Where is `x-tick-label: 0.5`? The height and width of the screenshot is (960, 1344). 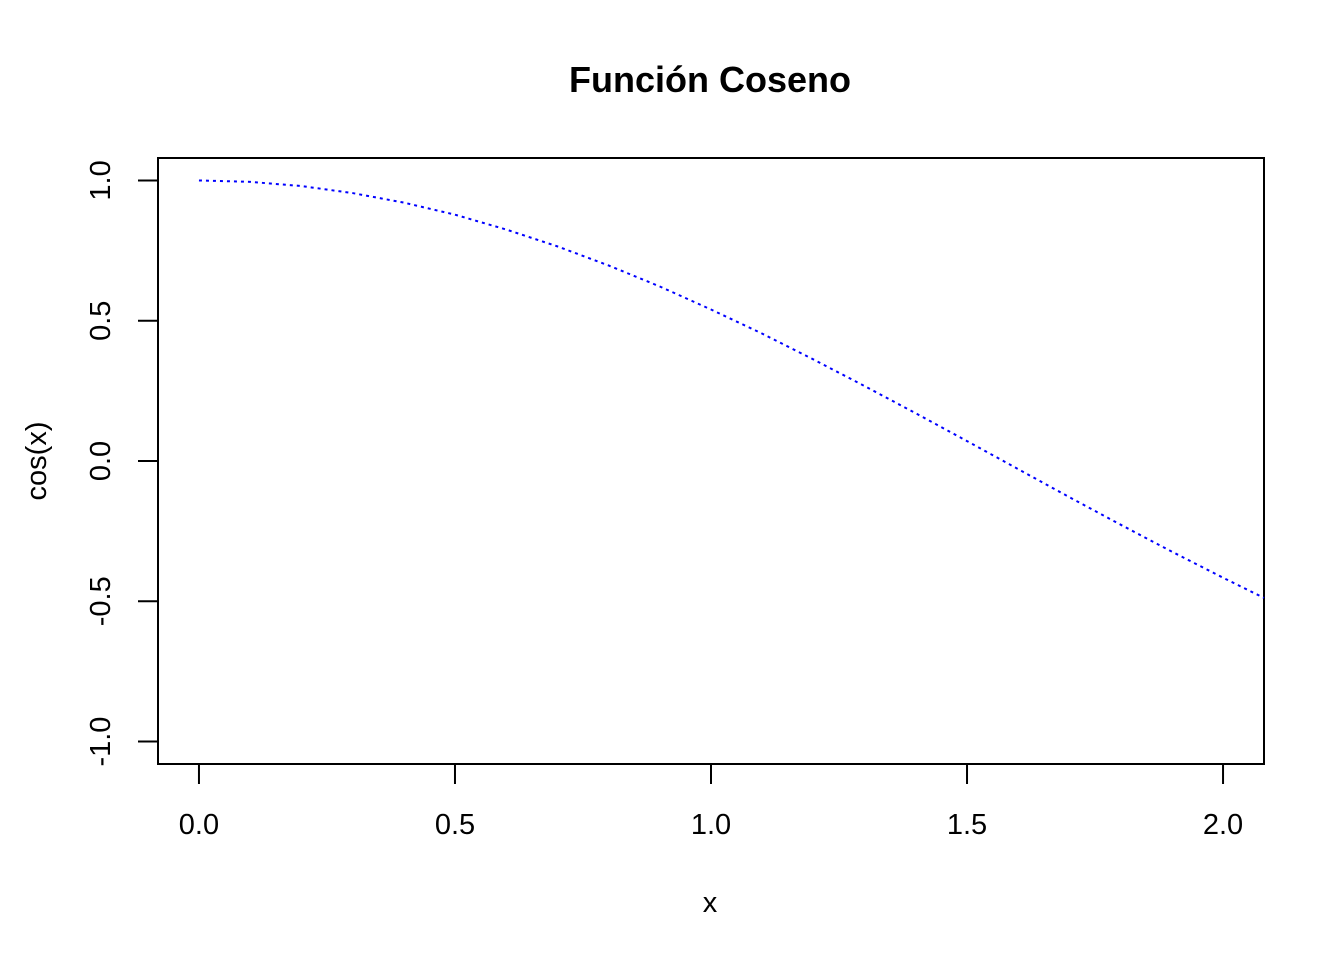 x-tick-label: 0.5 is located at coordinates (455, 825).